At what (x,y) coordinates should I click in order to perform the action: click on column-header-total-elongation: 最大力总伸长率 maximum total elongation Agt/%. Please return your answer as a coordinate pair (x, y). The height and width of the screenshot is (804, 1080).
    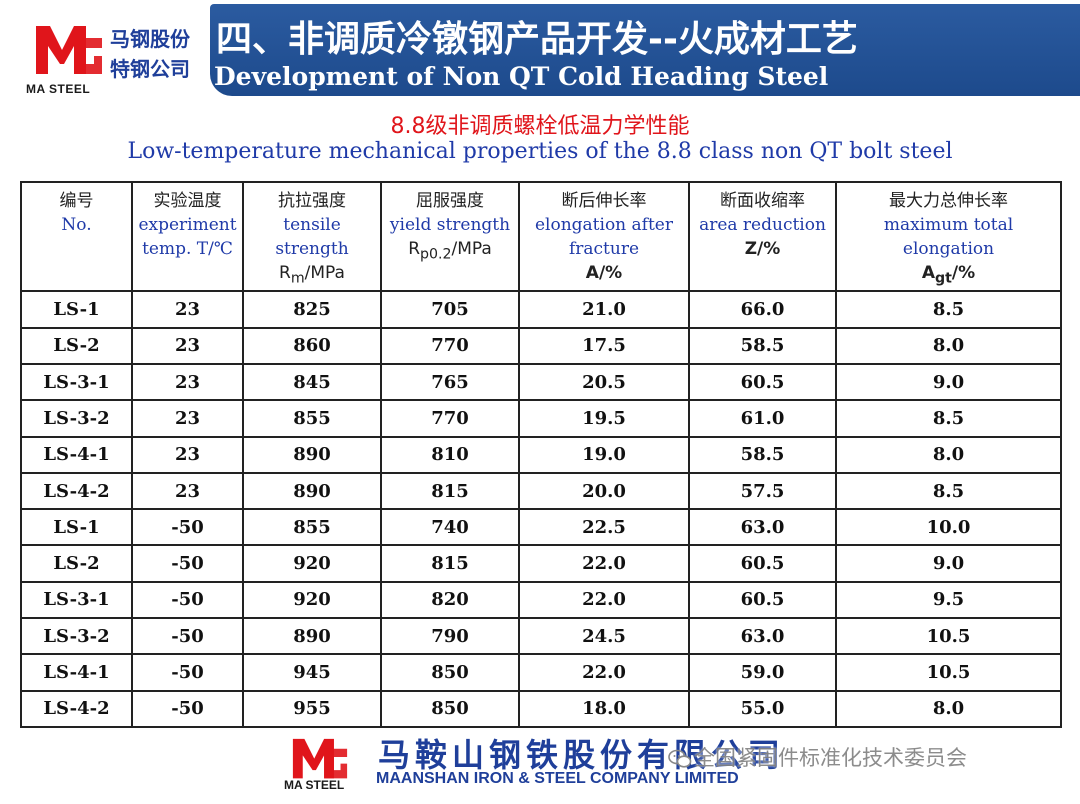
    Looking at the image, I should click on (948, 236).